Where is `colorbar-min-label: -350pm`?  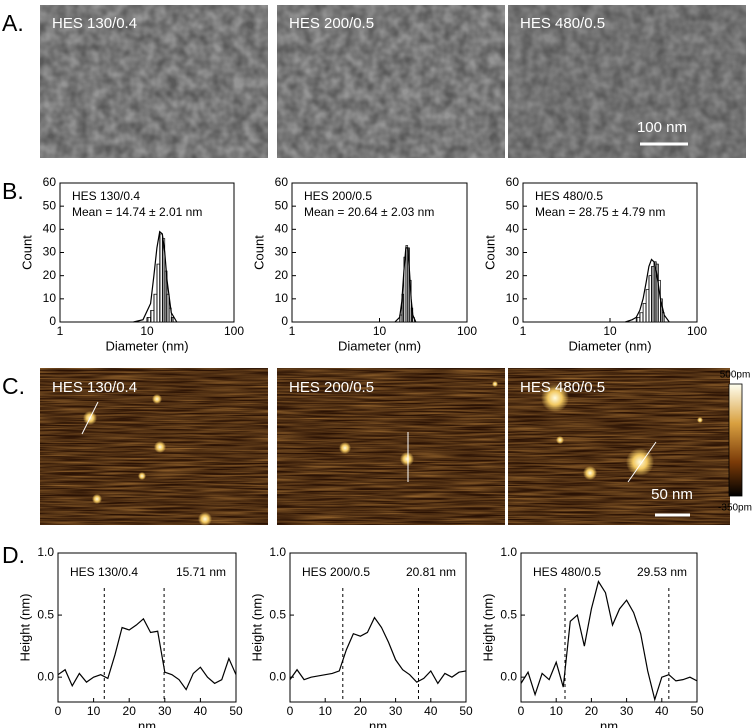 colorbar-min-label: -350pm is located at coordinates (735, 508).